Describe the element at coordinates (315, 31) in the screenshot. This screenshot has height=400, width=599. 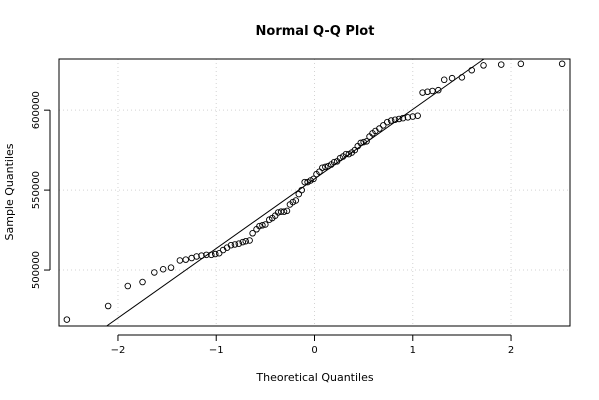
I see `chart-title: Normal Q-Q Plot` at that location.